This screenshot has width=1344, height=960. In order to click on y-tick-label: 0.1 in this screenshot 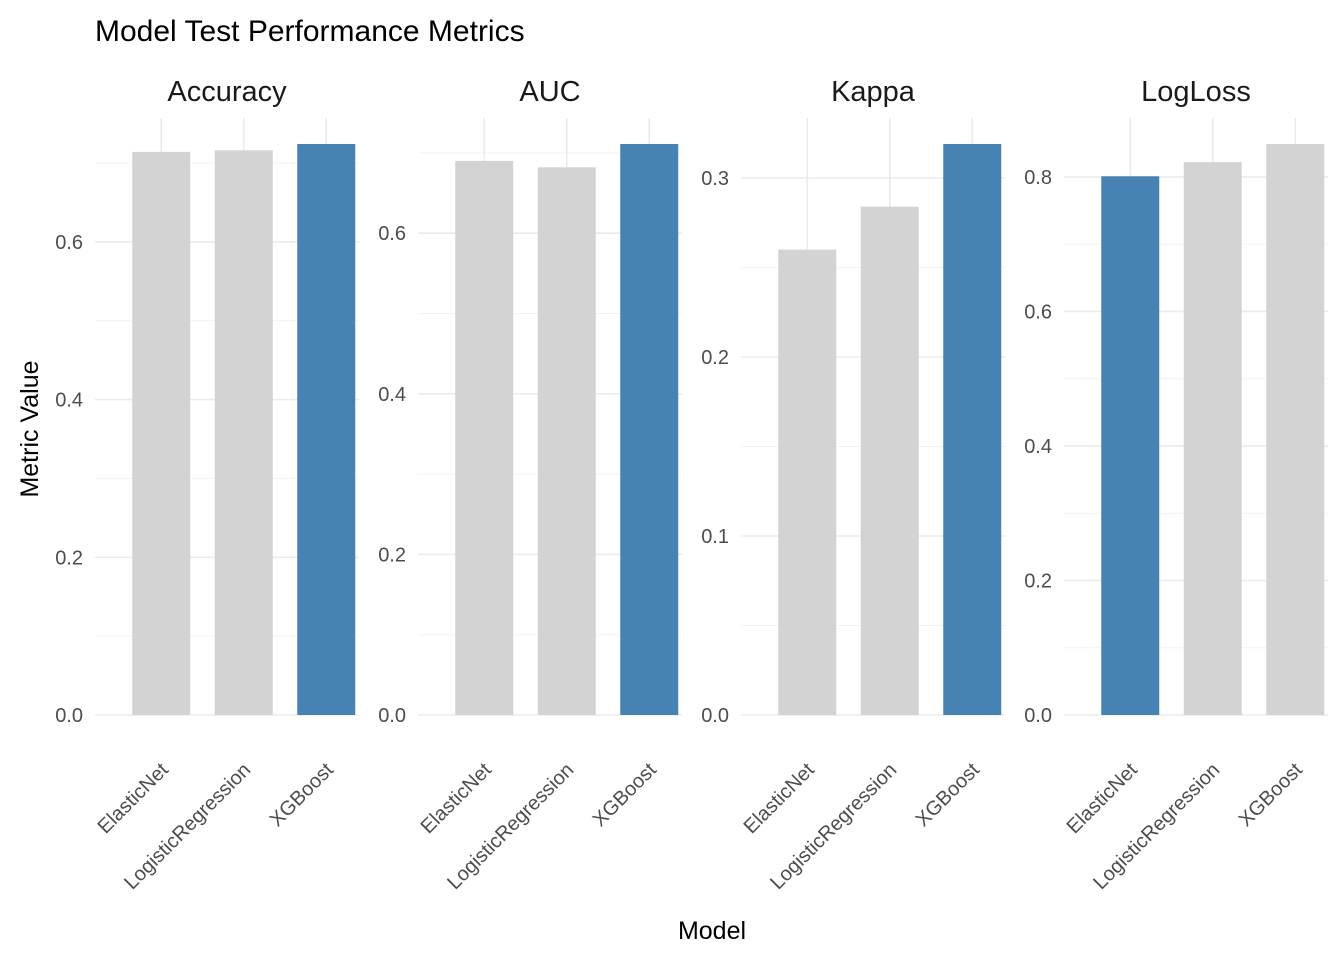, I will do `click(715, 537)`.